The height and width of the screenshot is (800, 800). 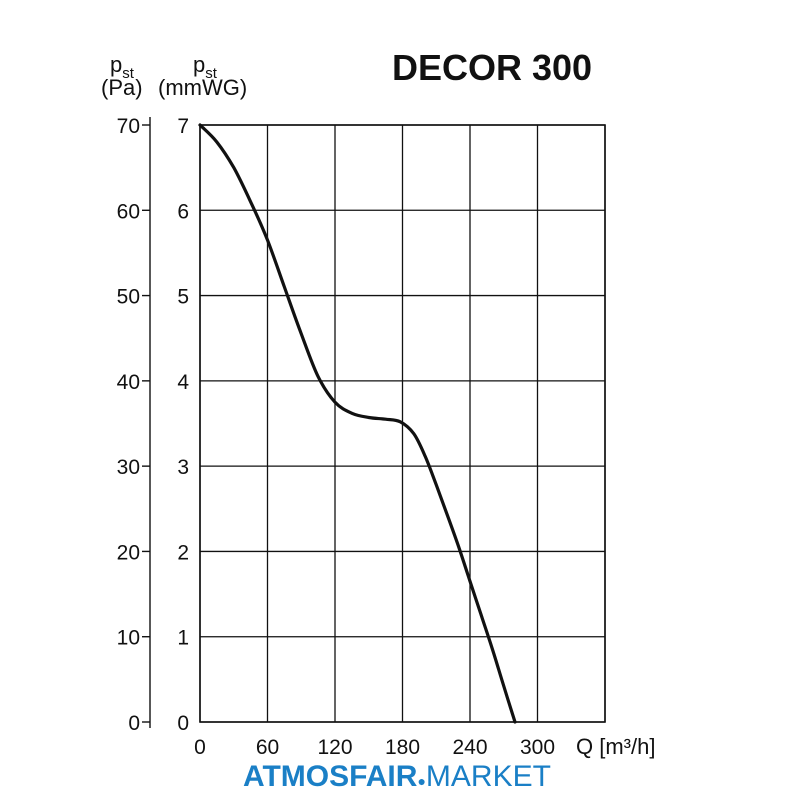 I want to click on x-axis-label: Q [m³/h], so click(x=615, y=746).